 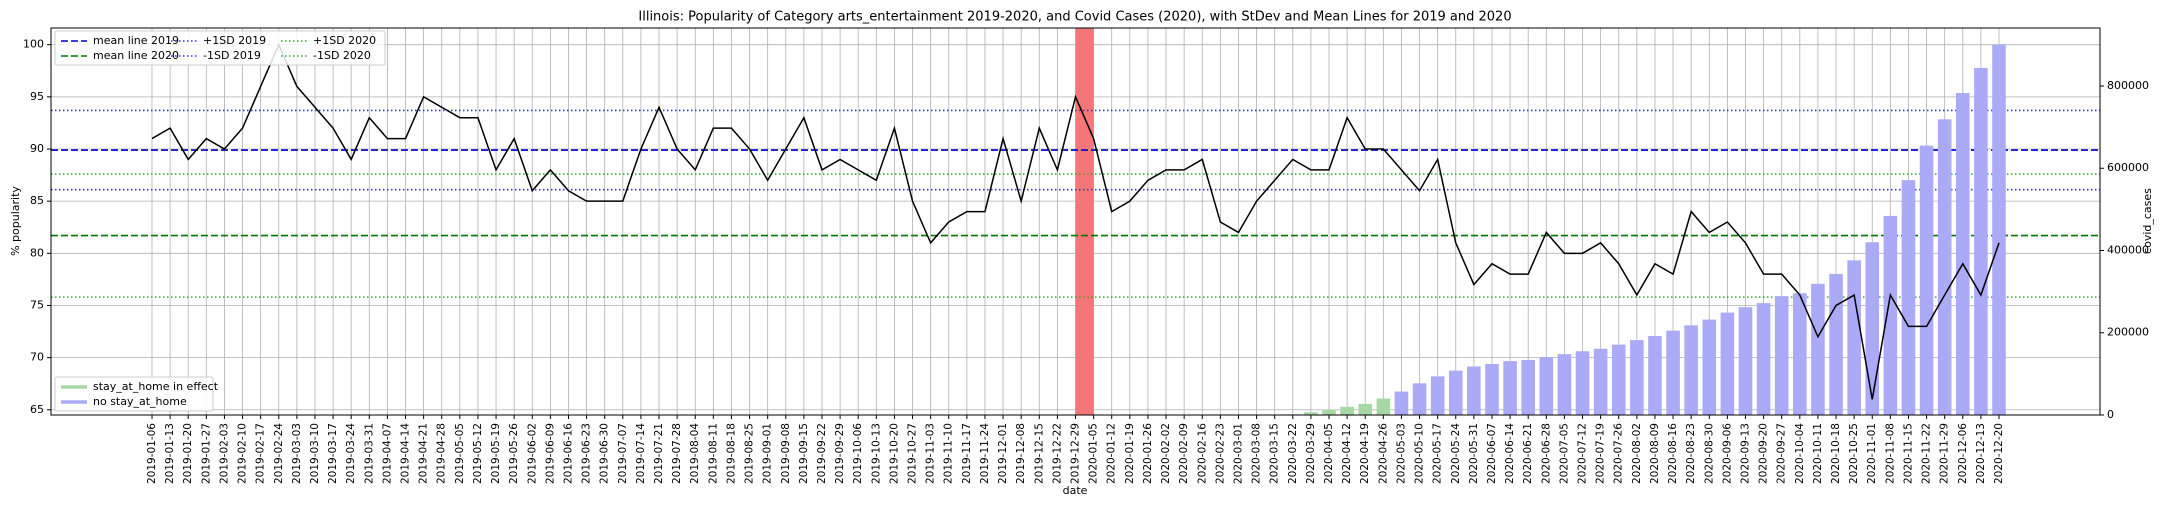 I want to click on x-tick-label: 2019-02-17, so click(x=261, y=453).